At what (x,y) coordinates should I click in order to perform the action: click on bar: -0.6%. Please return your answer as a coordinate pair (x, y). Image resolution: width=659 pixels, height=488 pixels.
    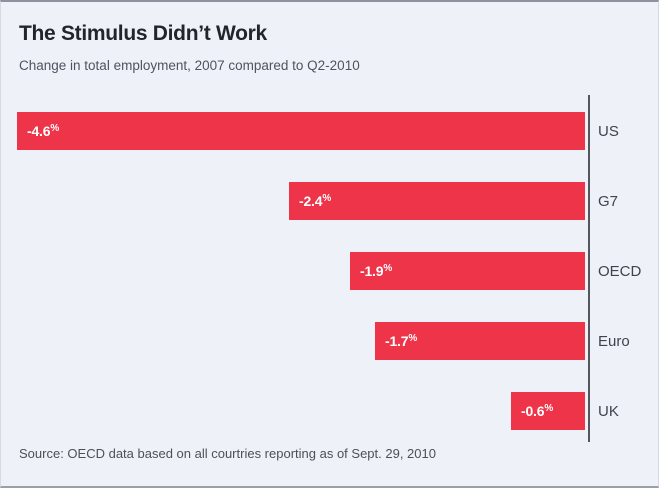
    Looking at the image, I should click on (548, 411).